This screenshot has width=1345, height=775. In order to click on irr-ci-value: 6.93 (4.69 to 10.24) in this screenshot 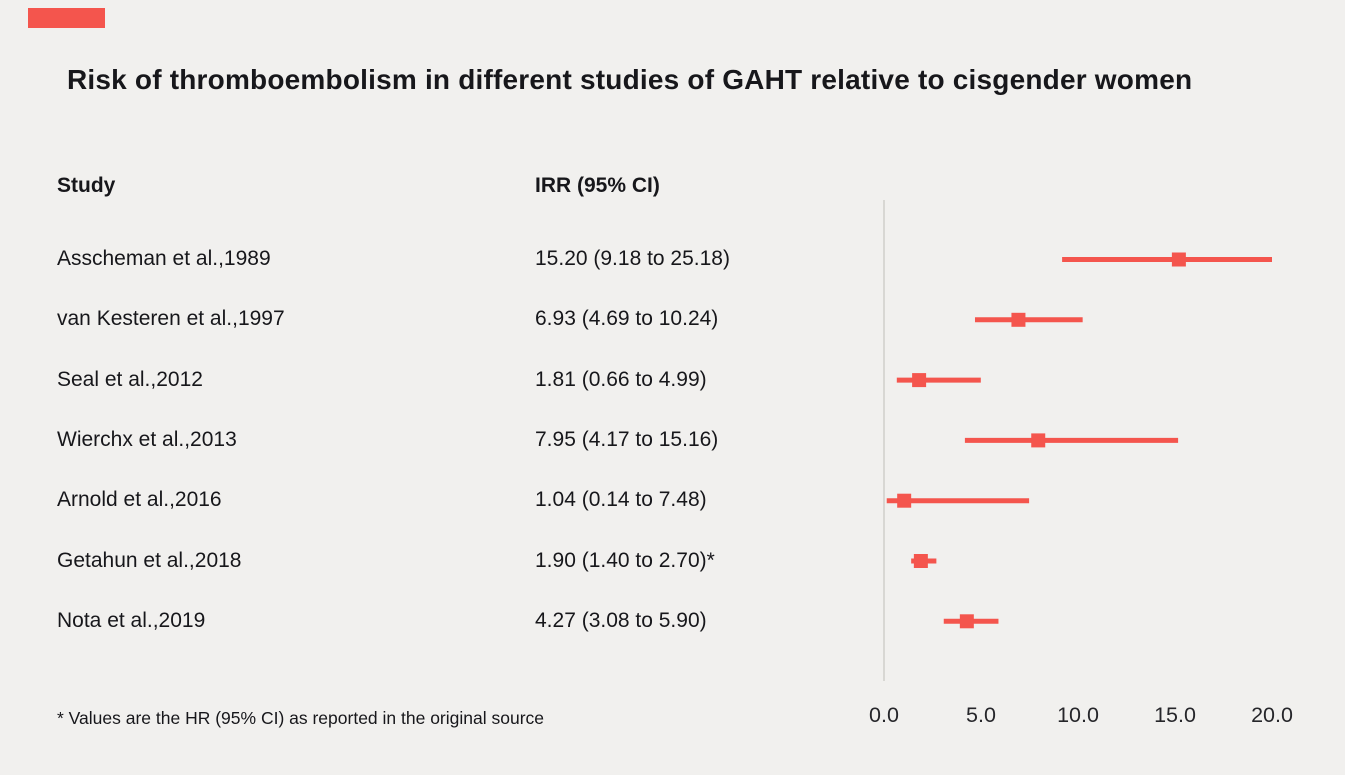, I will do `click(627, 319)`.